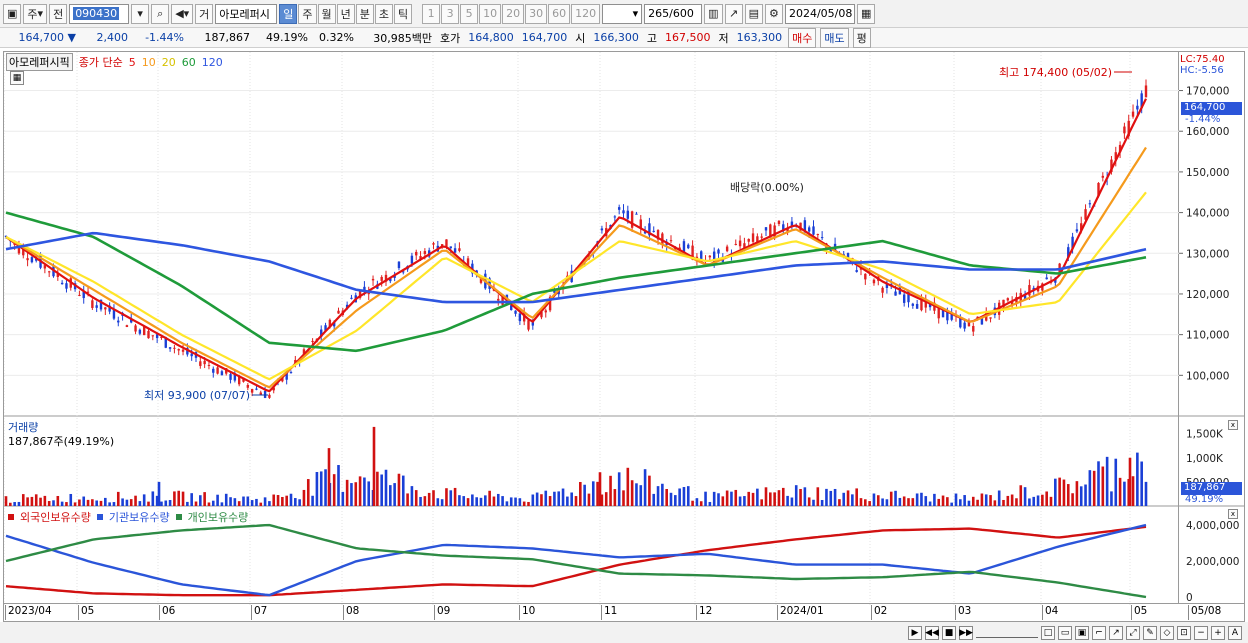 The width and height of the screenshot is (1248, 643). What do you see at coordinates (513, 13) in the screenshot?
I see `interval-button-4: 20` at bounding box center [513, 13].